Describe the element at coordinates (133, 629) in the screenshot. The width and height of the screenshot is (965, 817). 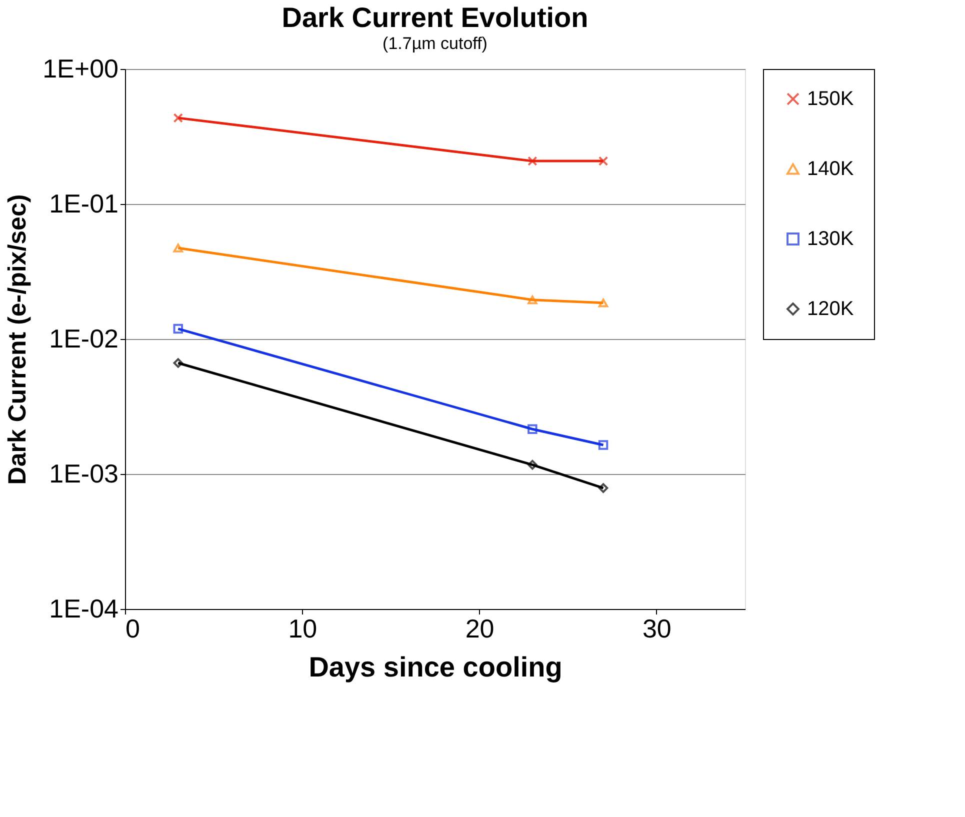
I see `x-tick-label: 0` at that location.